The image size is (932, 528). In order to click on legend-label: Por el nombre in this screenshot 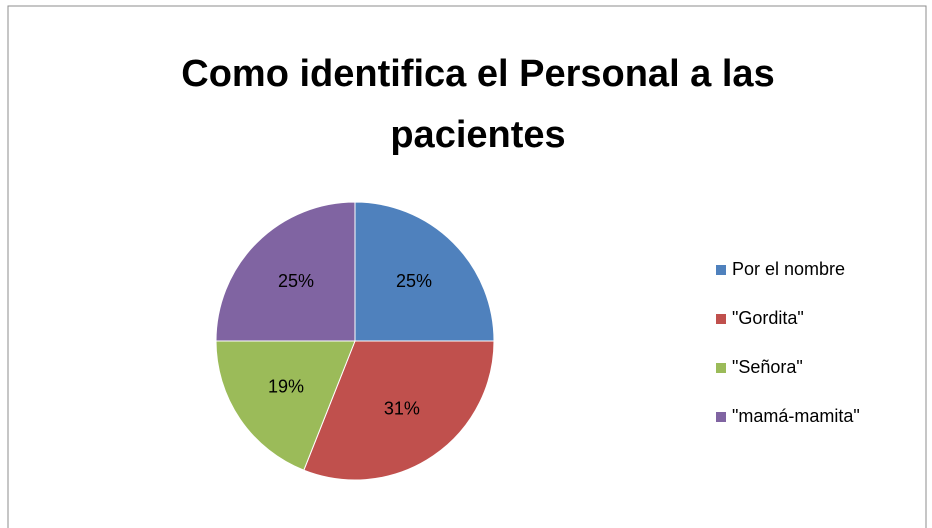, I will do `click(788, 269)`.